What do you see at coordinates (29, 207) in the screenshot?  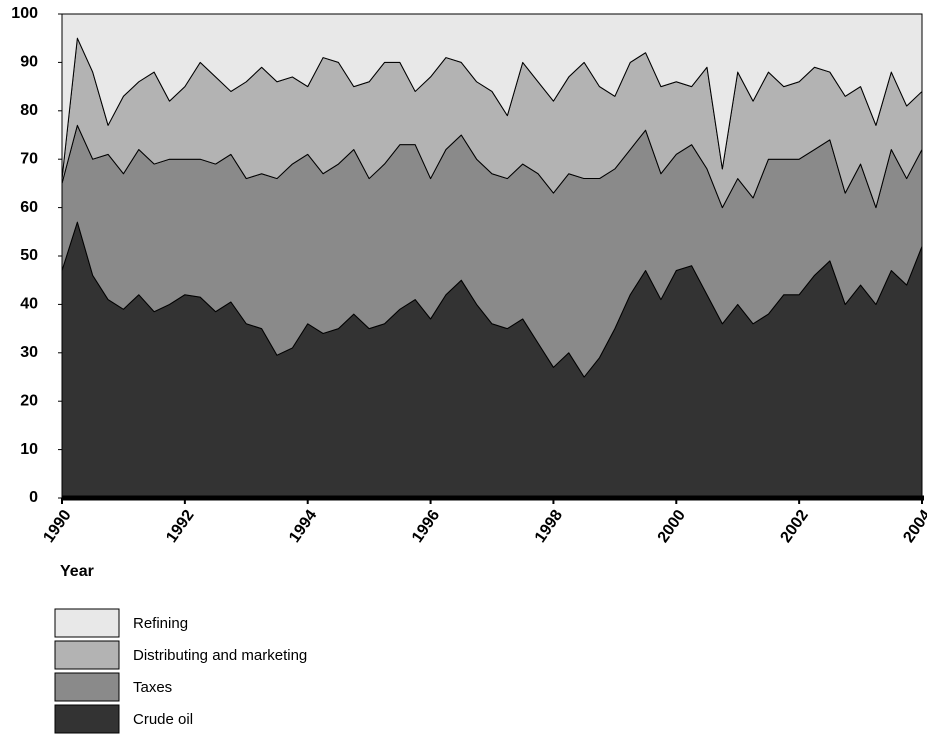 I see `y-tick-label: 60` at bounding box center [29, 207].